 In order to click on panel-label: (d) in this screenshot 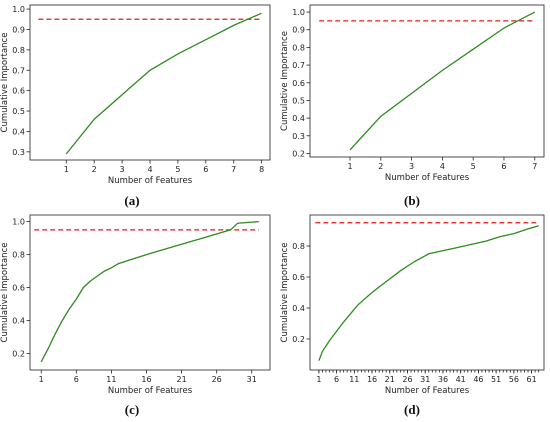, I will do `click(412, 409)`.